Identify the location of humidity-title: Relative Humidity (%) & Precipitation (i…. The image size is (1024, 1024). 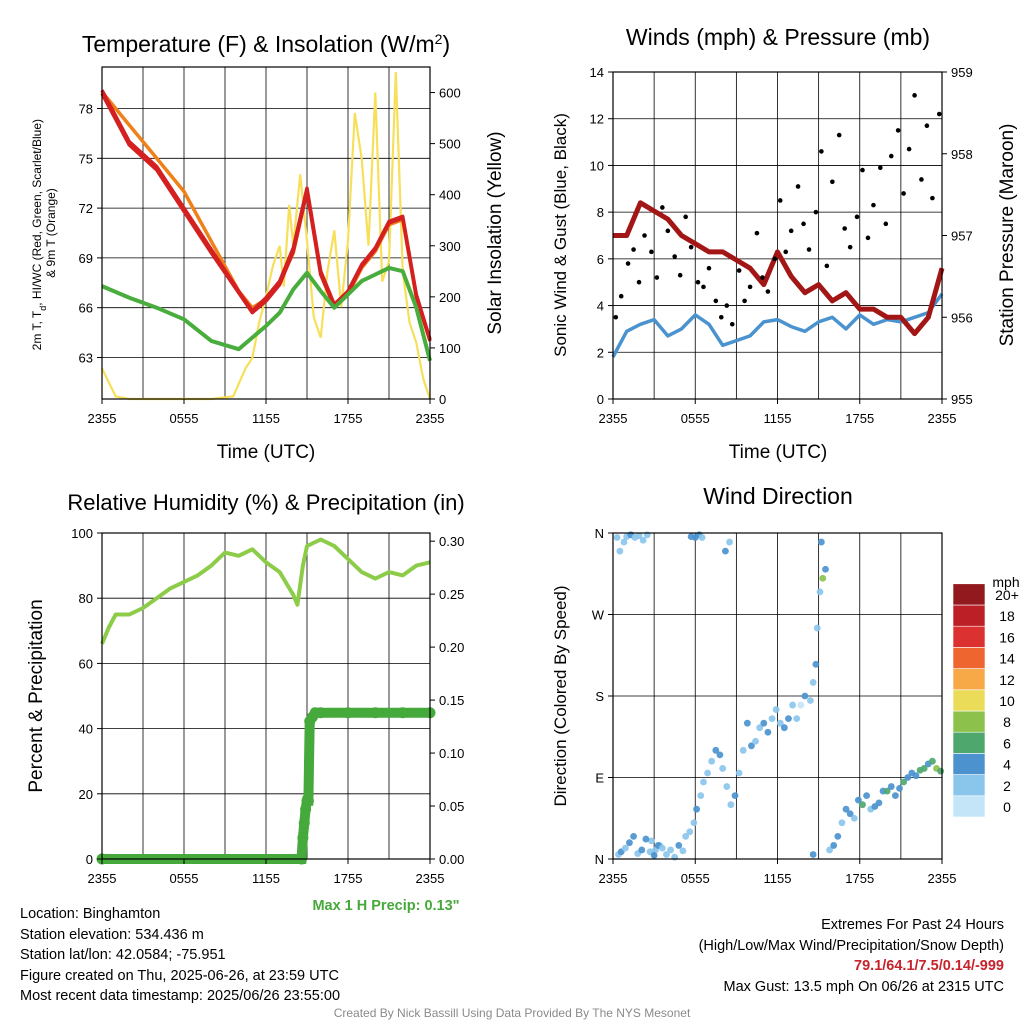
(265, 502).